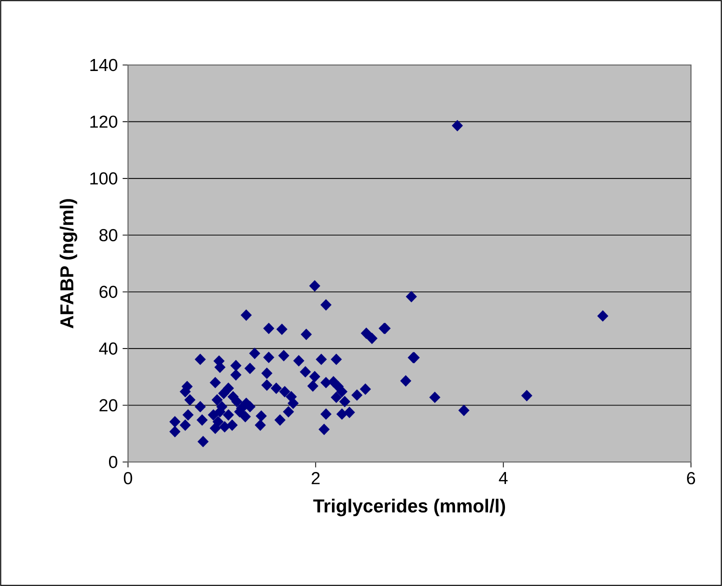 Image resolution: width=722 pixels, height=586 pixels. Describe the element at coordinates (109, 292) in the screenshot. I see `y-tick-label: 60` at that location.